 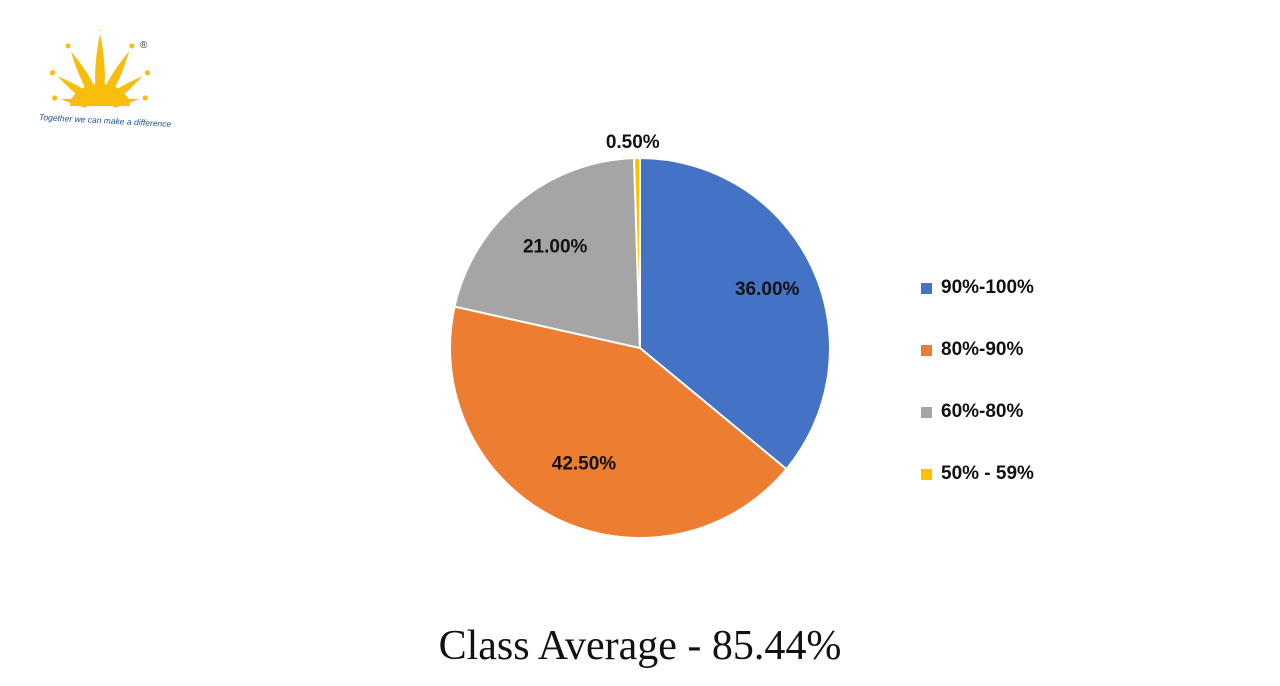 What do you see at coordinates (100, 63) in the screenshot?
I see `logo-ray` at bounding box center [100, 63].